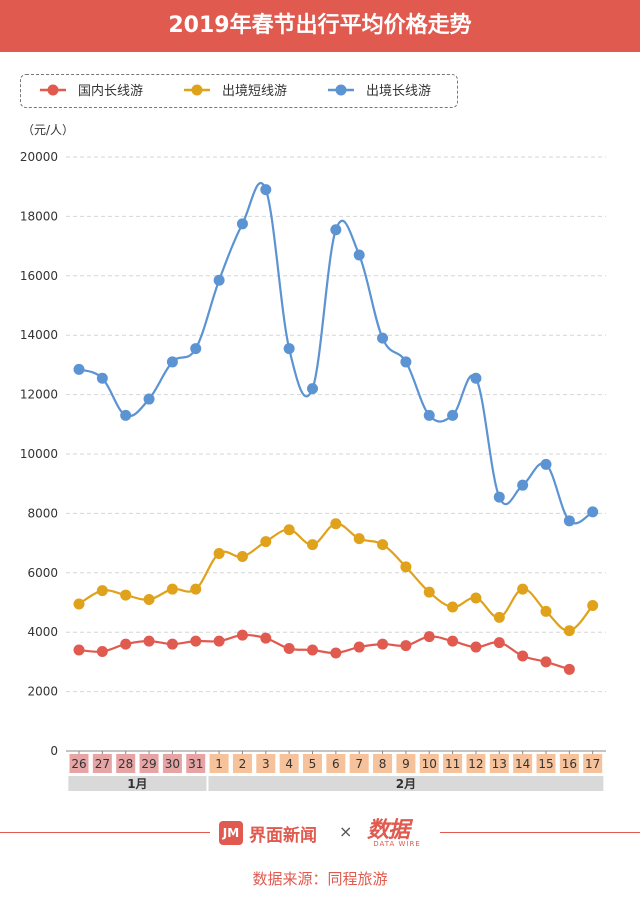  I want to click on legend-label: 国内长线游, so click(110, 91).